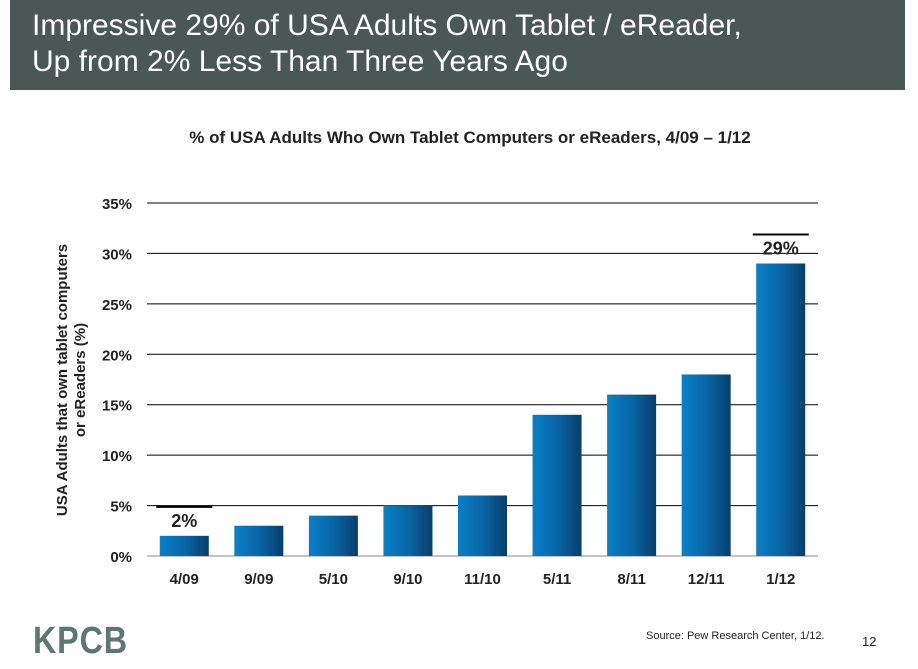  I want to click on x-tick-label: 5/11, so click(557, 579).